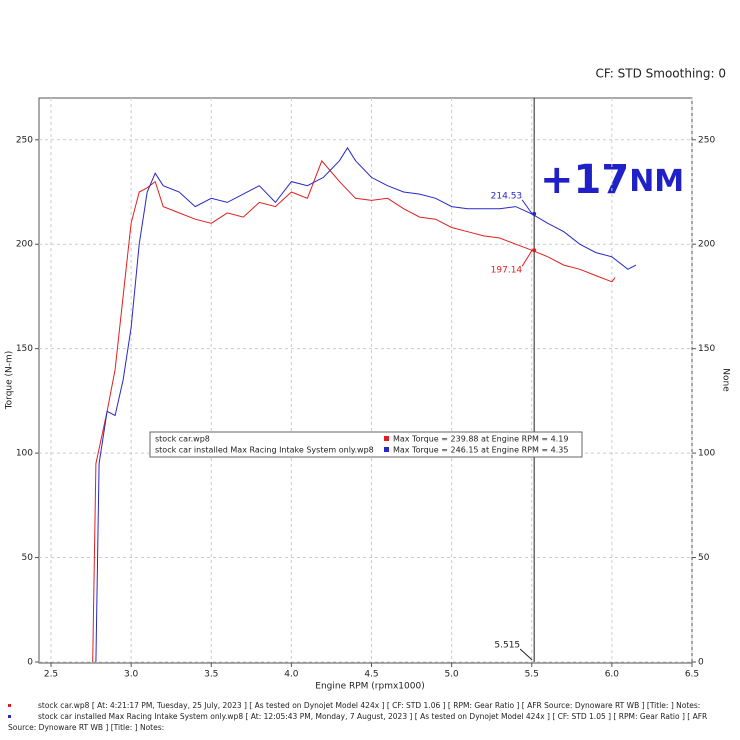 The image size is (740, 740). Describe the element at coordinates (612, 675) in the screenshot. I see `x-tick-label: 6.0` at that location.